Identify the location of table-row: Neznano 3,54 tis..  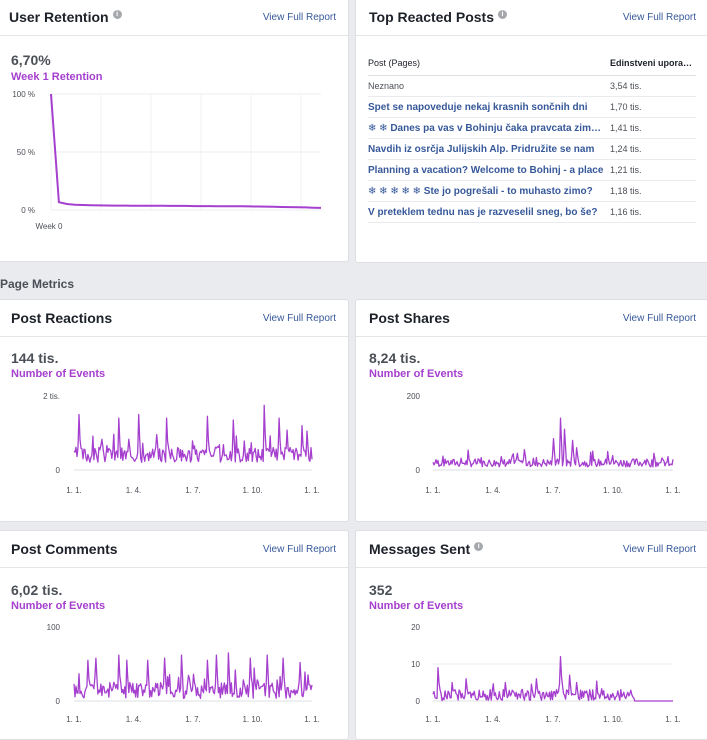
(532, 86).